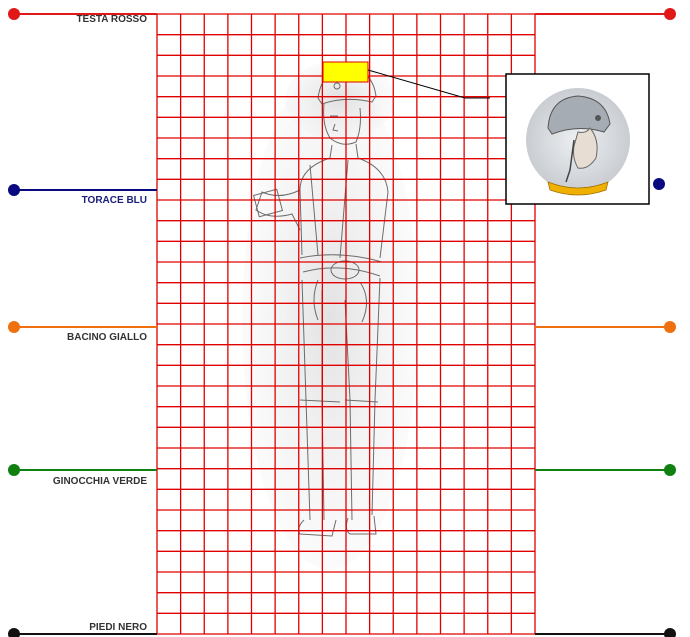 The width and height of the screenshot is (690, 637). Describe the element at coordinates (100, 481) in the screenshot. I see `level-label: GINOCCHIA VERDE` at that location.